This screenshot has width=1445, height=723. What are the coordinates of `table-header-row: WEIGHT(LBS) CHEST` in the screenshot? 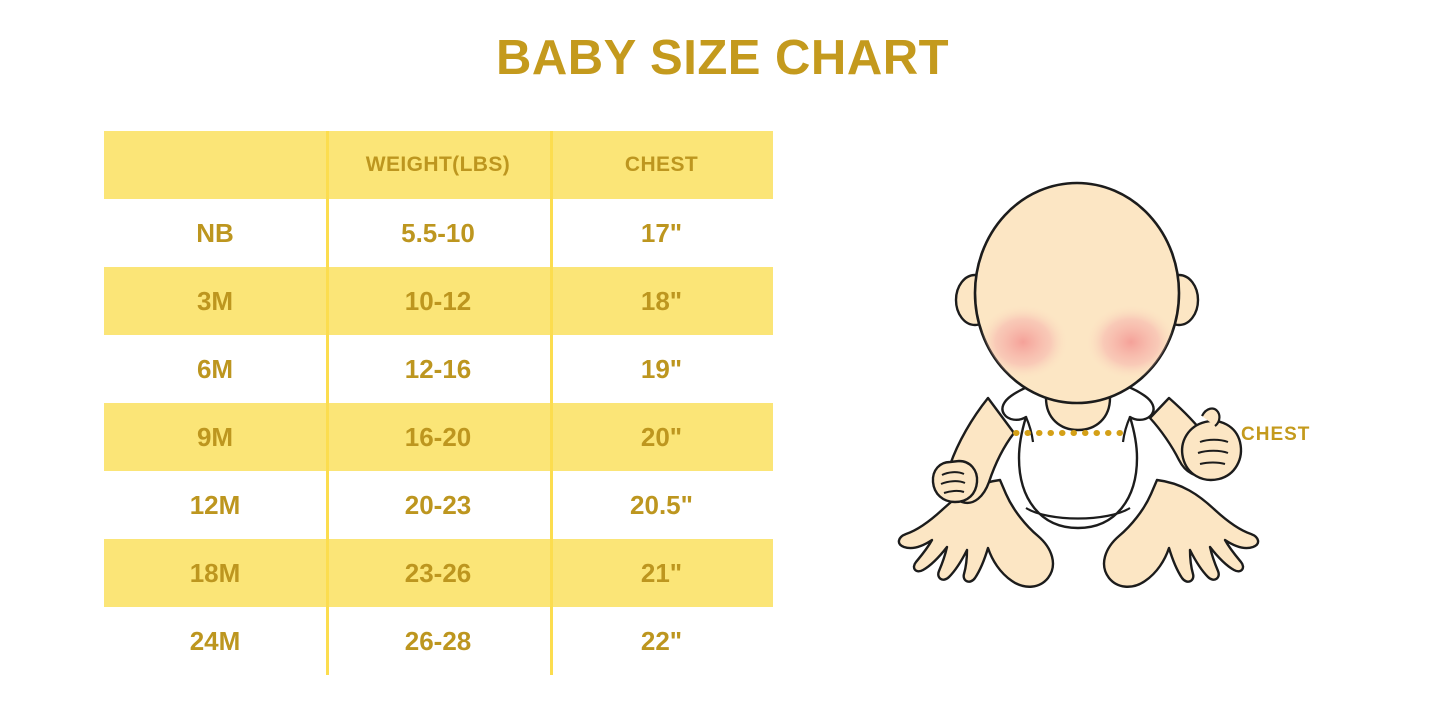 It's located at (438, 165).